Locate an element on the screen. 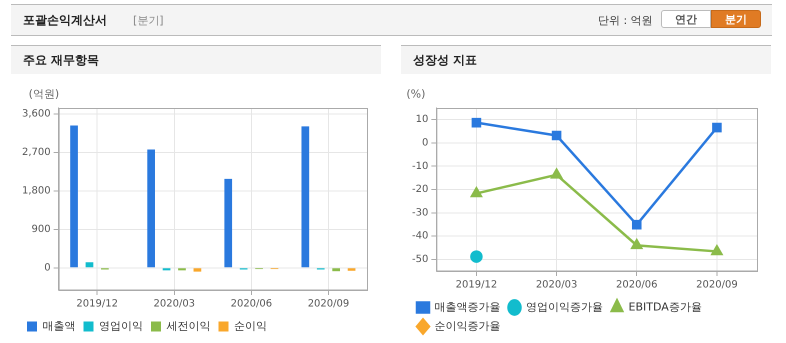 This screenshot has width=786, height=343. legend-label: 매출액 is located at coordinates (59, 325).